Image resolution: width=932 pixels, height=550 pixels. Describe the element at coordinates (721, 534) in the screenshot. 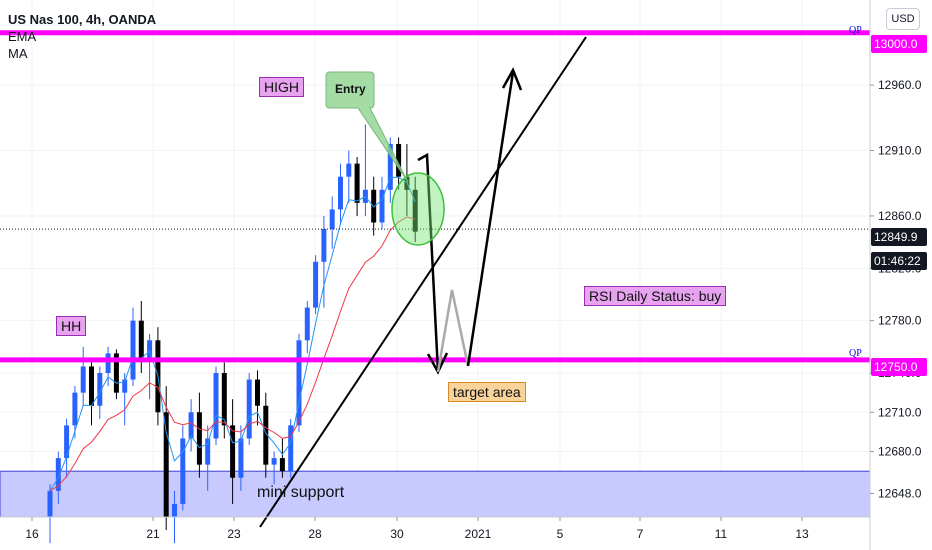

I see `x-tick-label: 11` at that location.